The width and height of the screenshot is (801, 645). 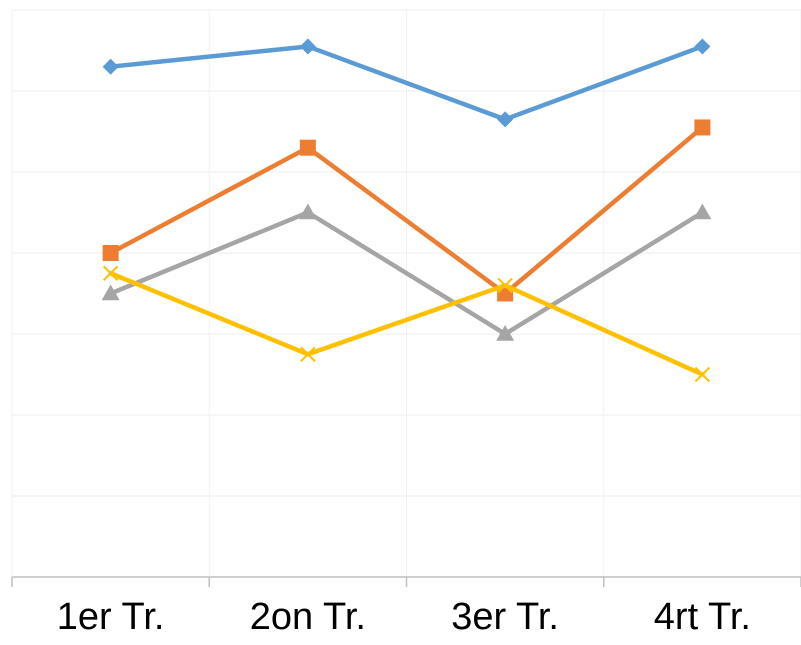 I want to click on x-tick-label: 1er Tr., so click(x=111, y=617).